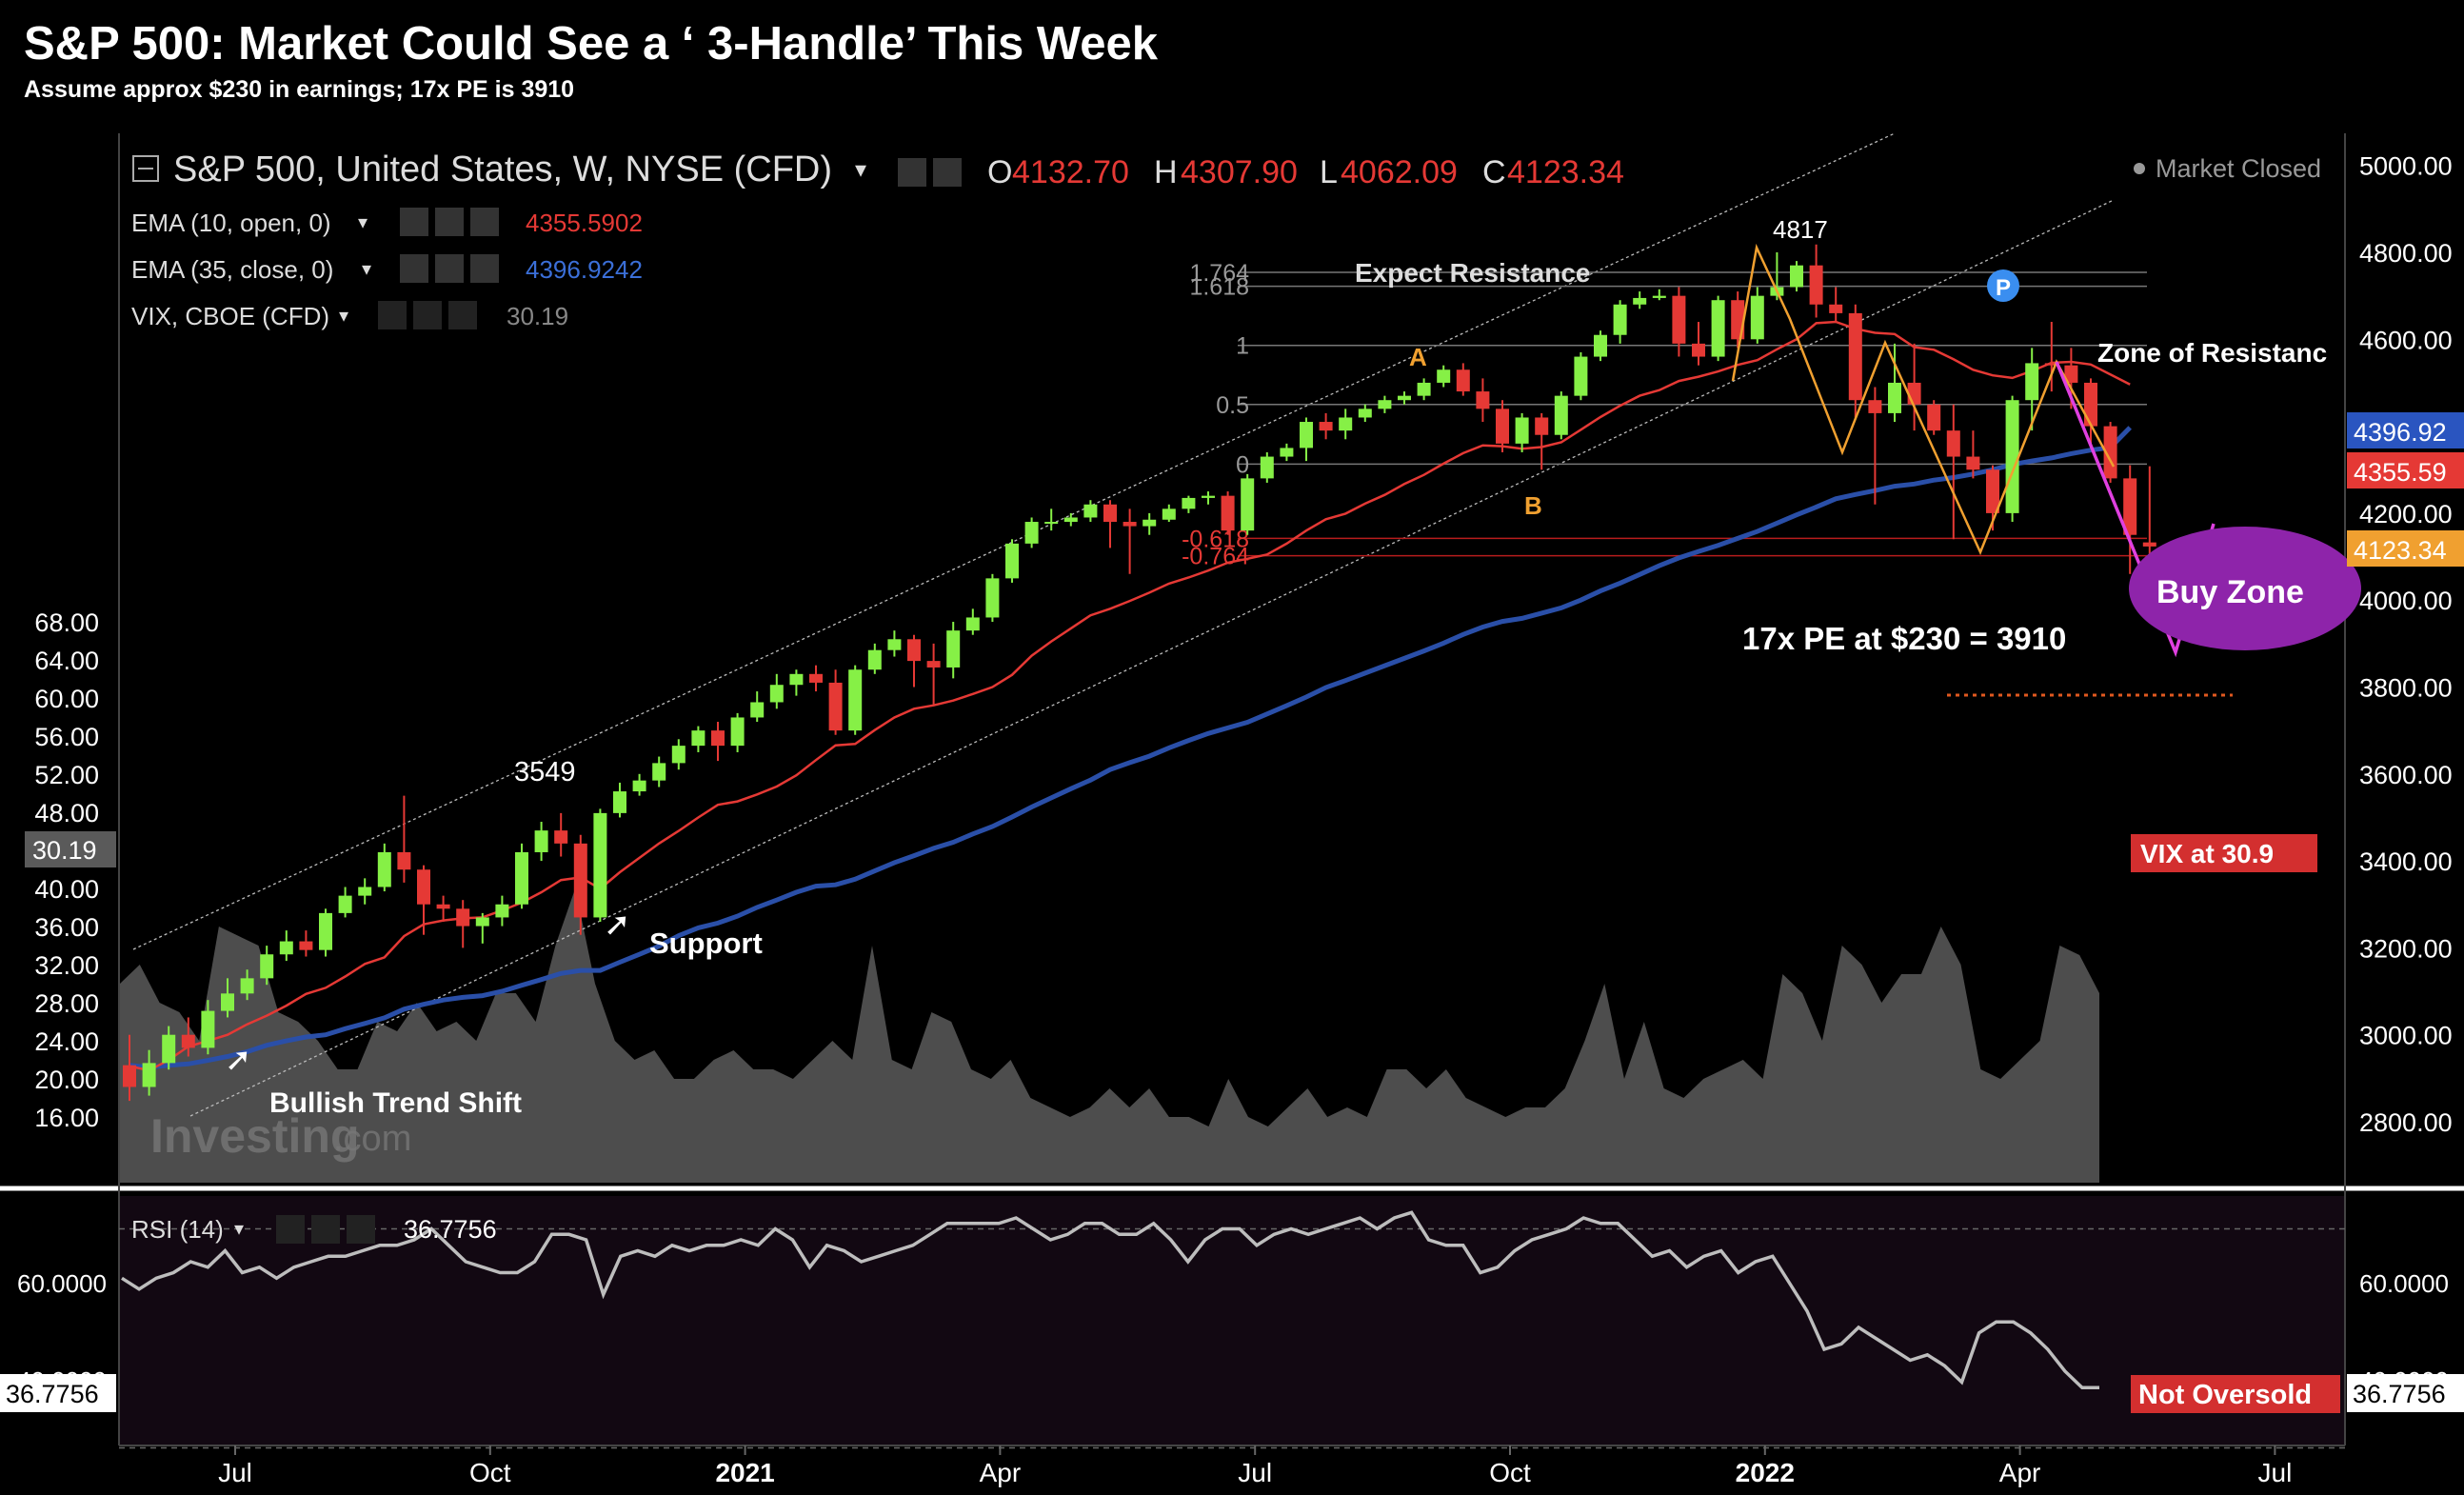 The width and height of the screenshot is (2464, 1495). Describe the element at coordinates (290, 1229) in the screenshot. I see `rsi-eye-icon` at that location.